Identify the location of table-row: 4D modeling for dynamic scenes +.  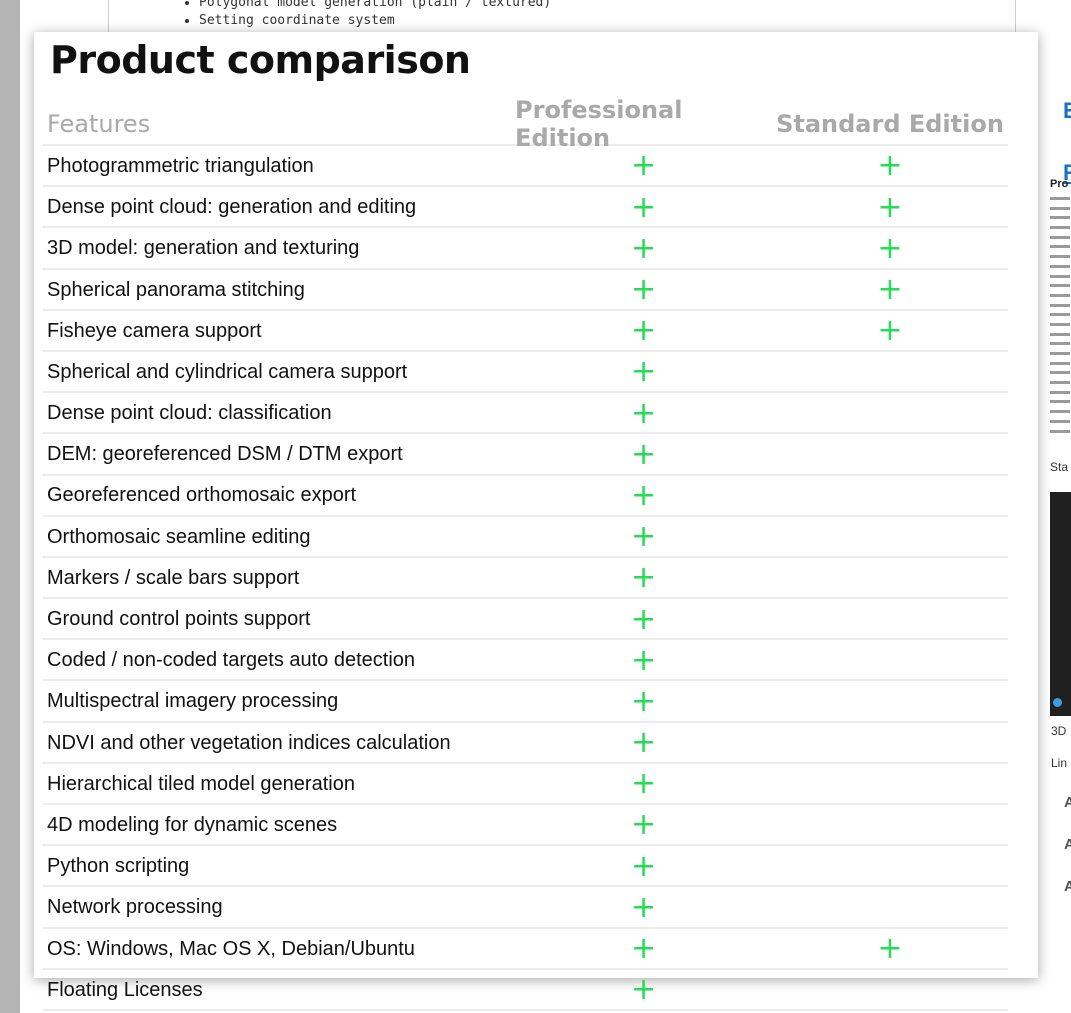
(525, 827).